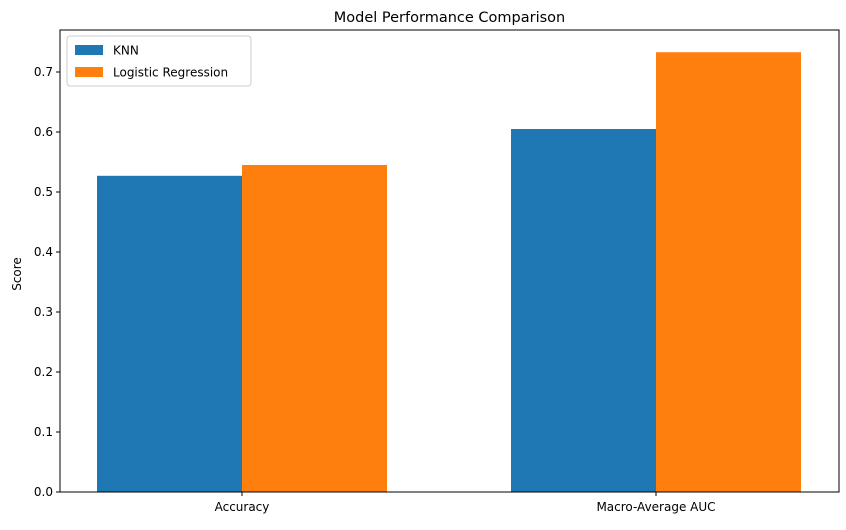 The width and height of the screenshot is (846, 530). Describe the element at coordinates (170, 73) in the screenshot. I see `legend-label: Logistic Regression` at that location.